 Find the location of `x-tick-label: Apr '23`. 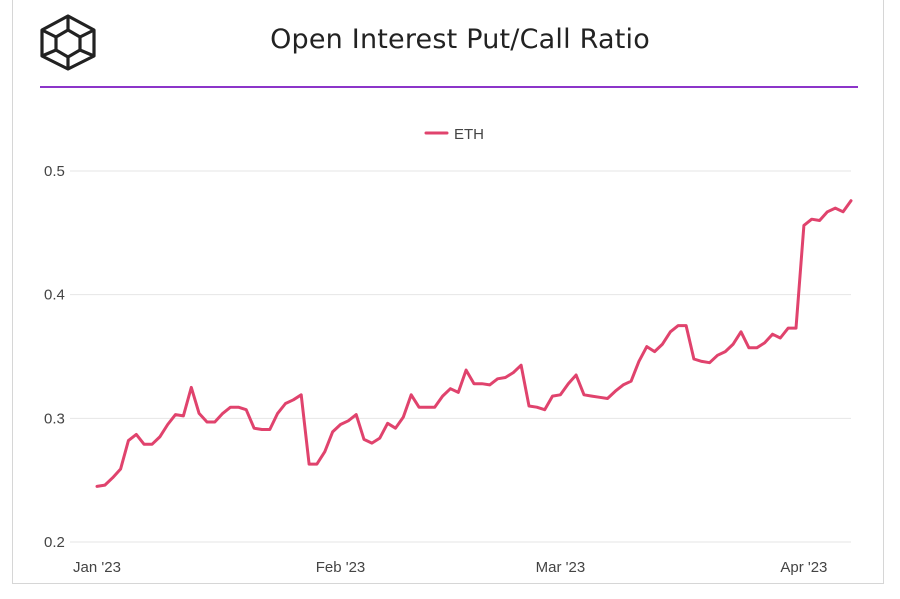

x-tick-label: Apr '23 is located at coordinates (803, 567).